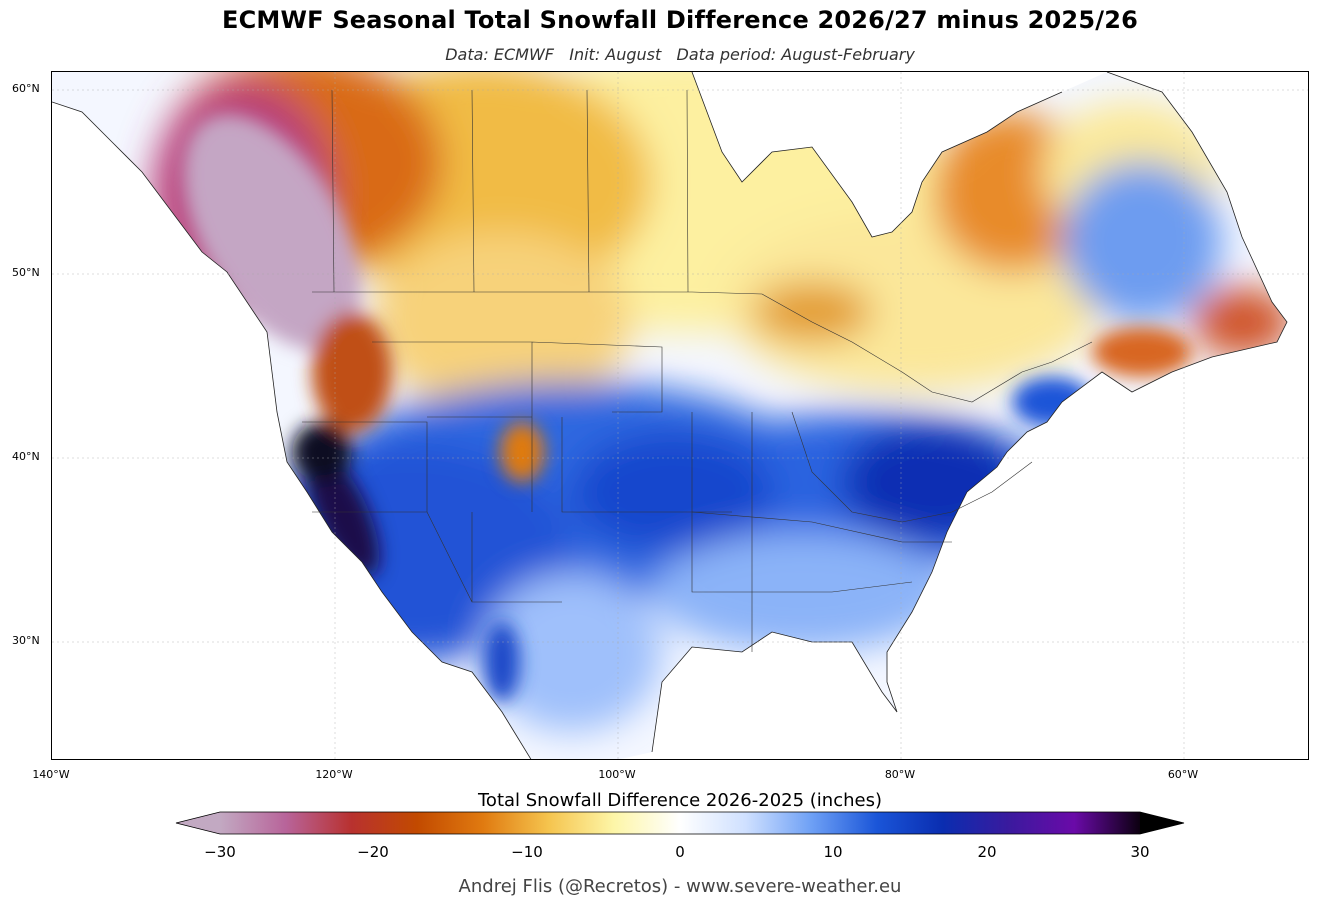 The width and height of the screenshot is (1320, 907). I want to click on colorbar-tick: 20, so click(987, 852).